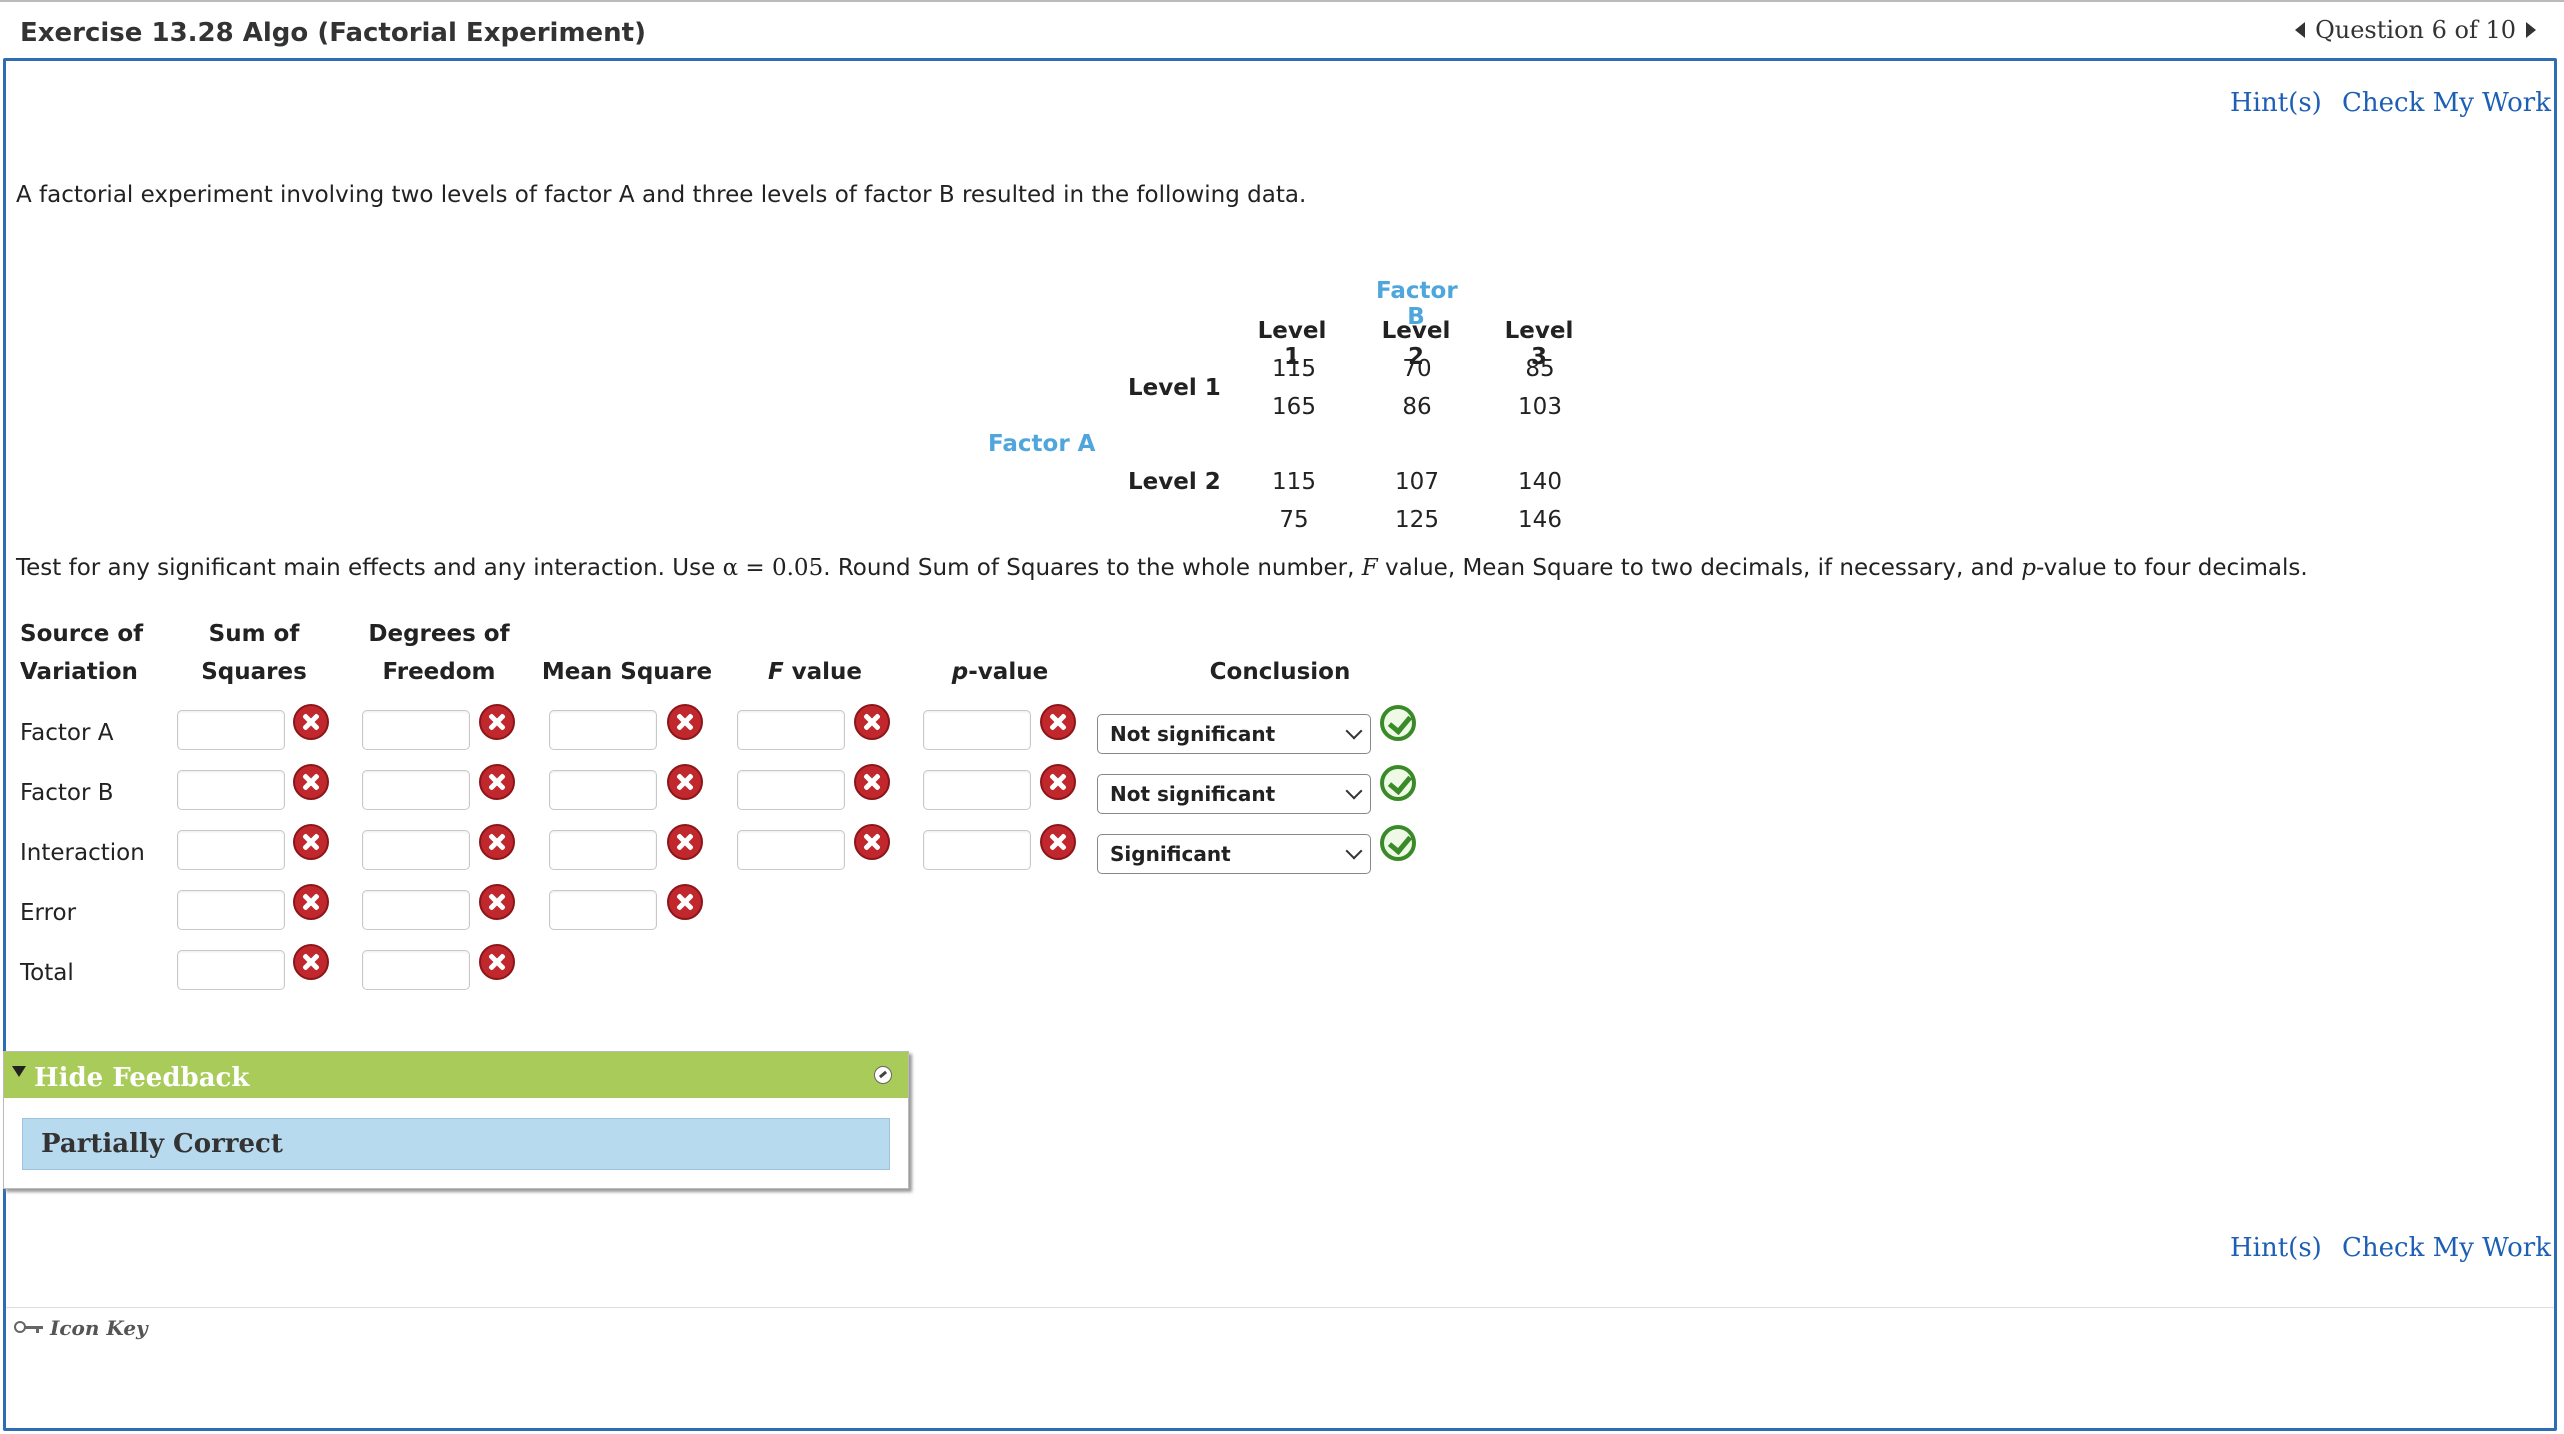 The width and height of the screenshot is (2564, 1434). What do you see at coordinates (1540, 520) in the screenshot?
I see `data-cell: 146` at bounding box center [1540, 520].